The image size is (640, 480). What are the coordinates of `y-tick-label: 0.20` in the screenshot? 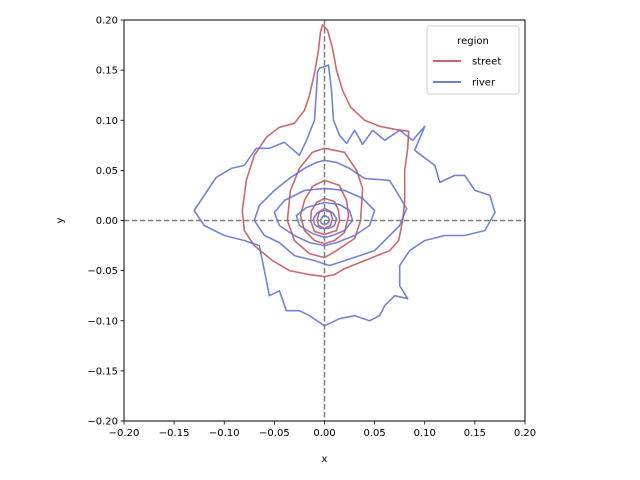 It's located at (107, 21).